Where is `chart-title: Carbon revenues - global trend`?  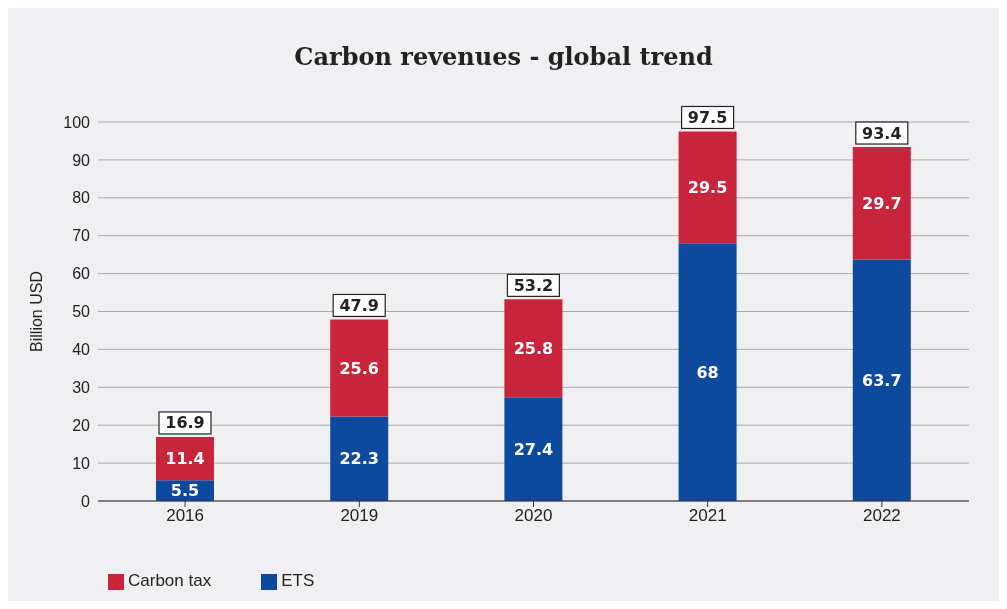 chart-title: Carbon revenues - global trend is located at coordinates (503, 57).